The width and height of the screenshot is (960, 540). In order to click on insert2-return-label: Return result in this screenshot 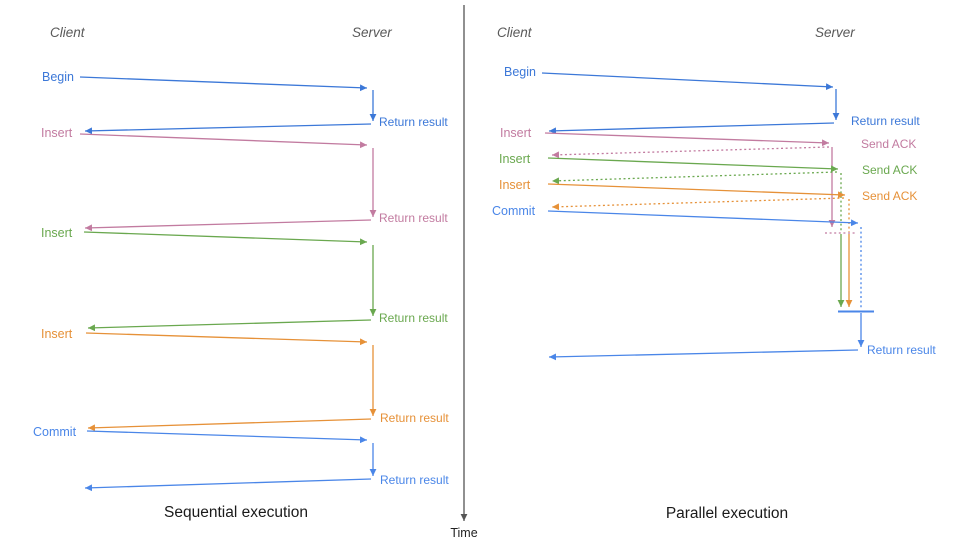, I will do `click(413, 318)`.